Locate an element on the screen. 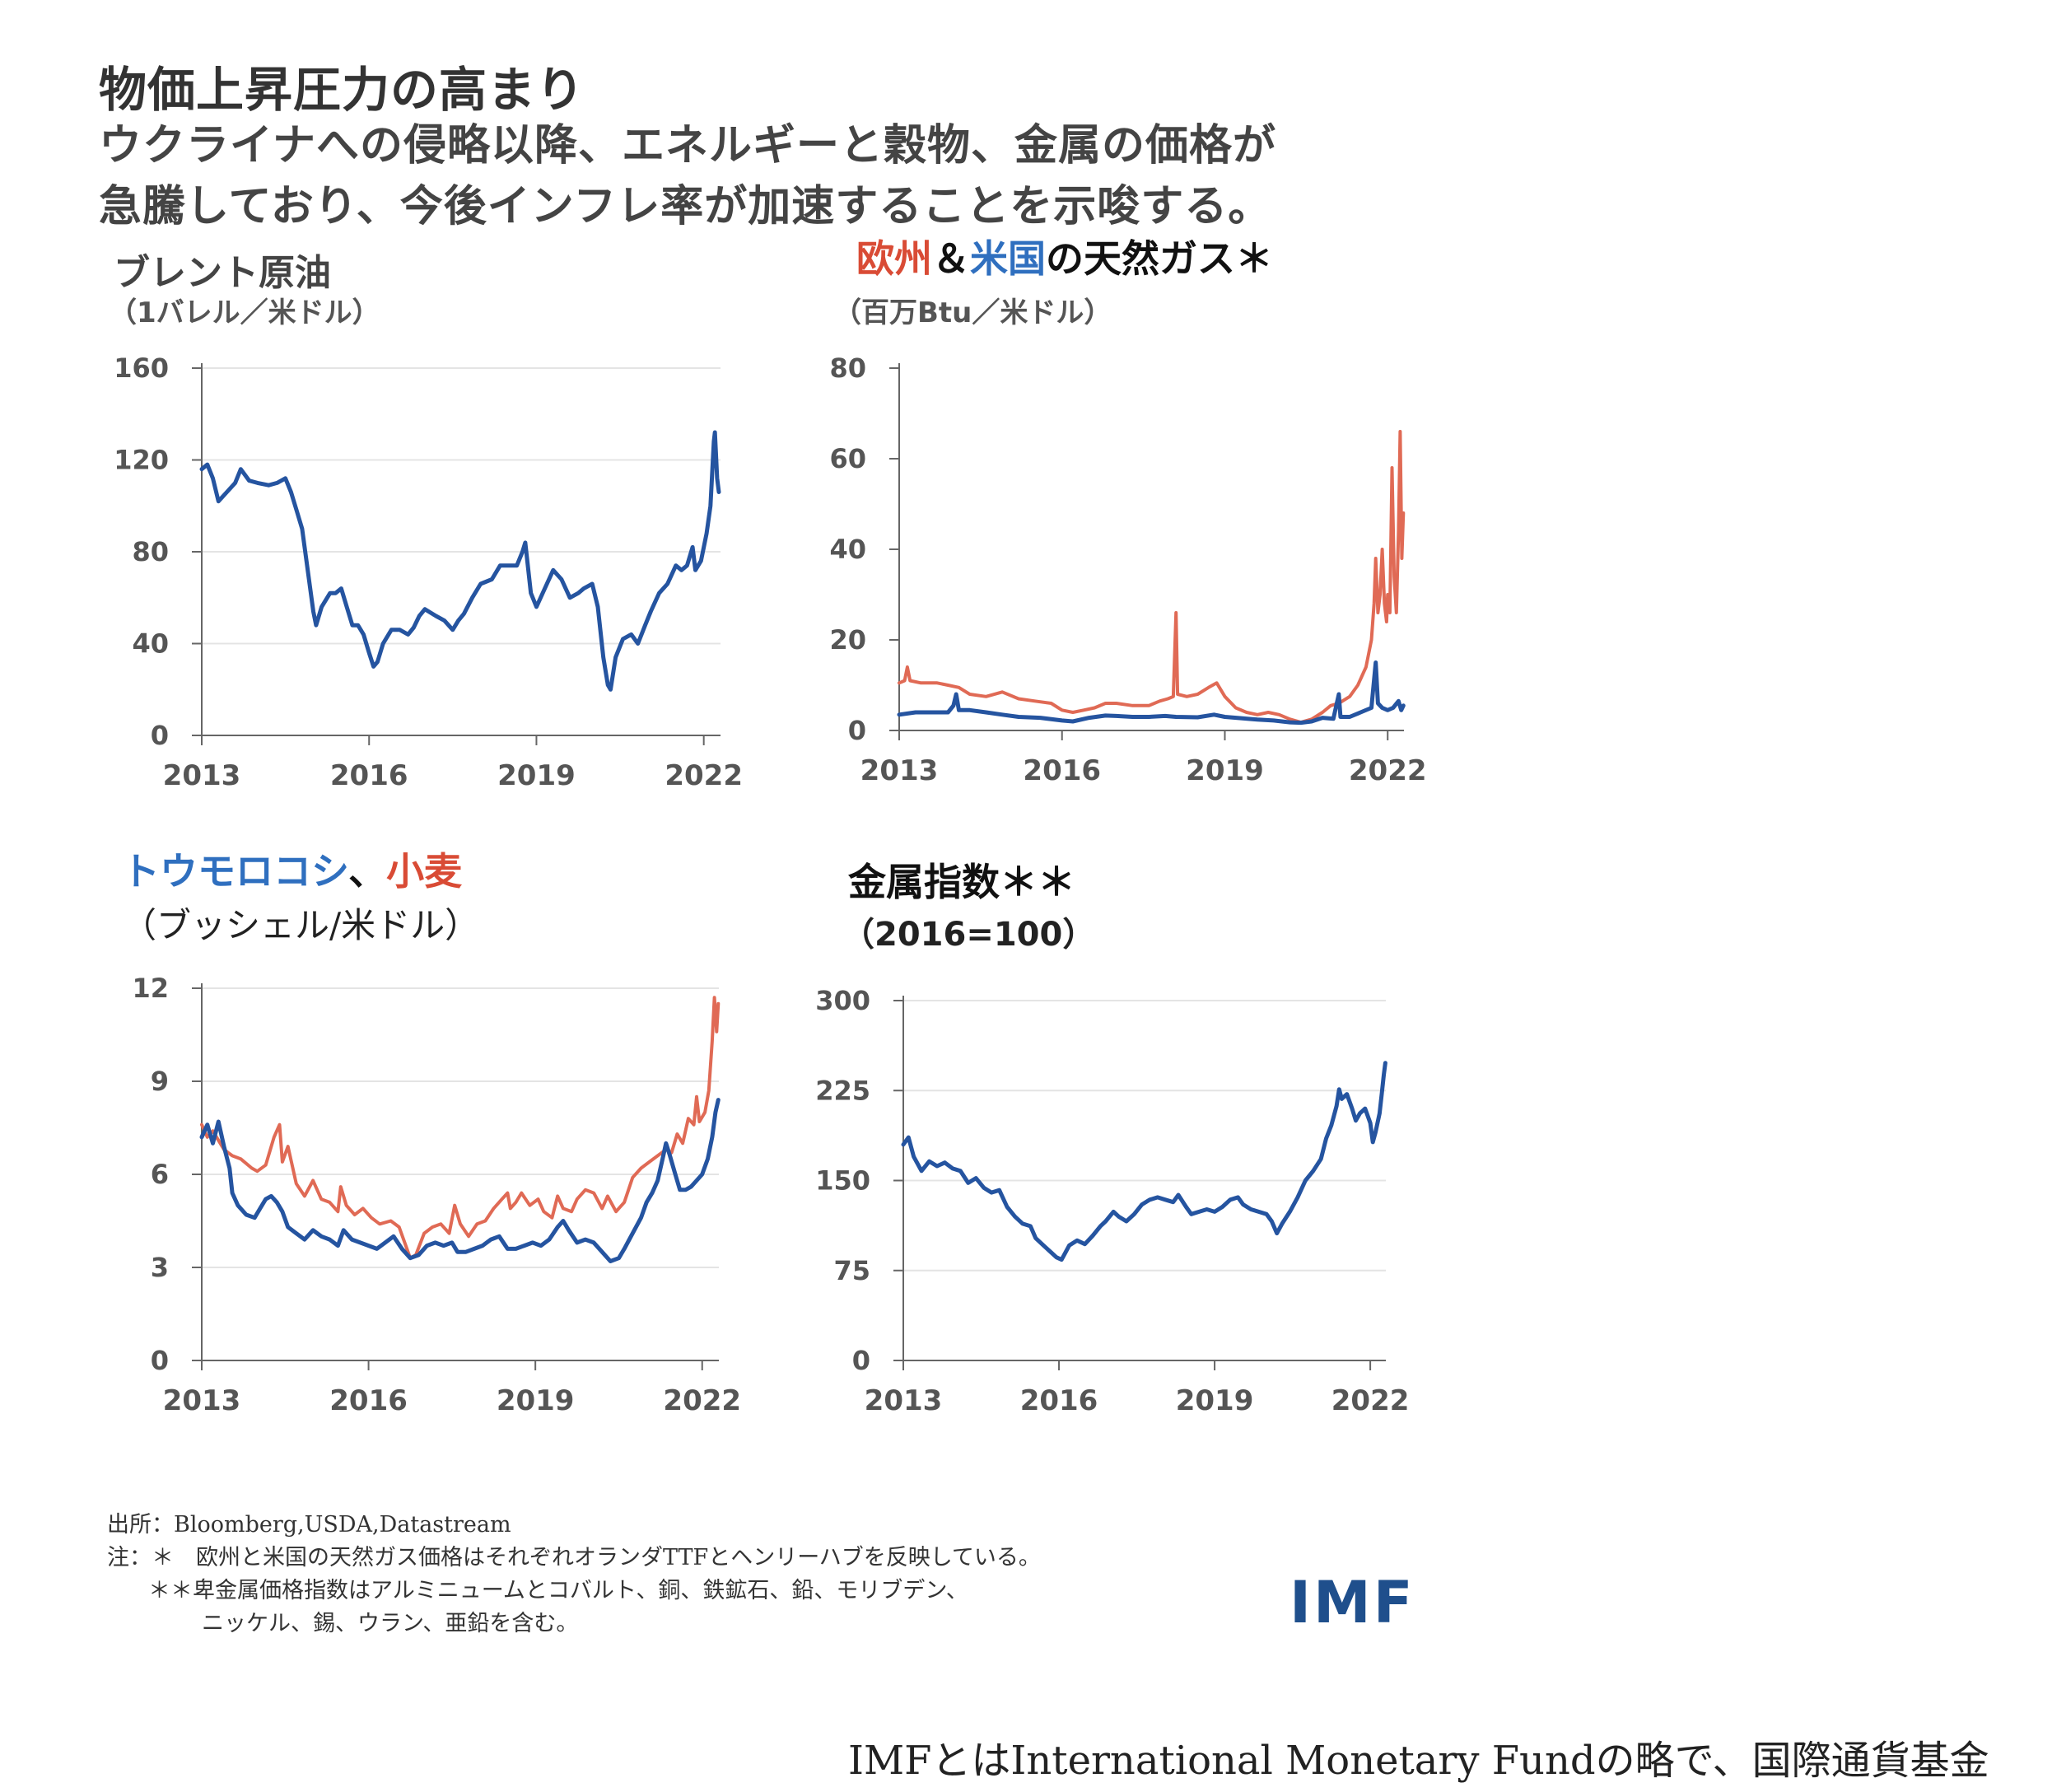 This screenshot has width=2052, height=1792. y-tick-label: 150 is located at coordinates (842, 1181).